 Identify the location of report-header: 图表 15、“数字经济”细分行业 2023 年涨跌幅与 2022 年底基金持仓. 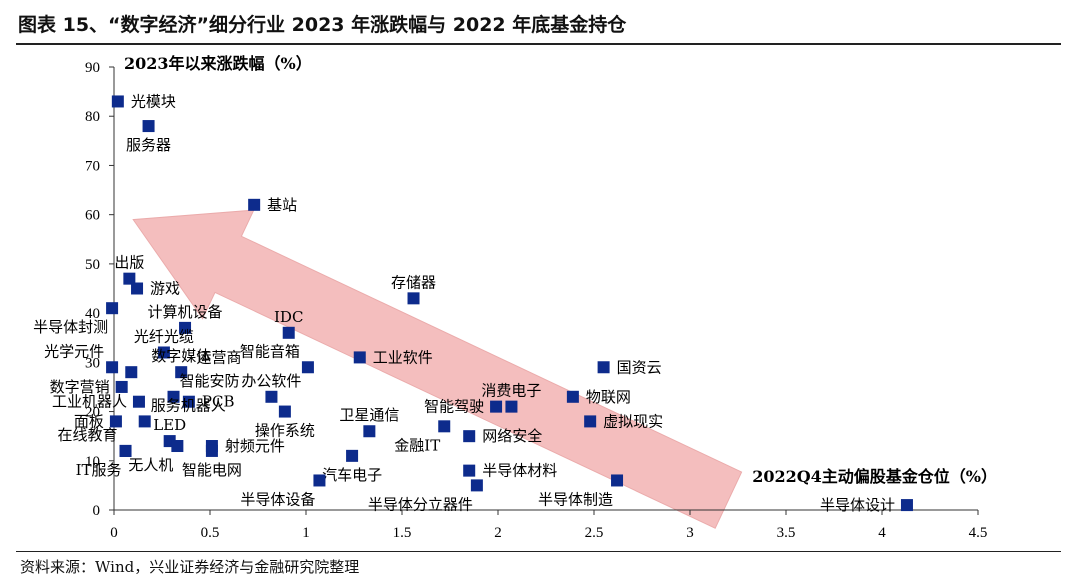
(540, 22).